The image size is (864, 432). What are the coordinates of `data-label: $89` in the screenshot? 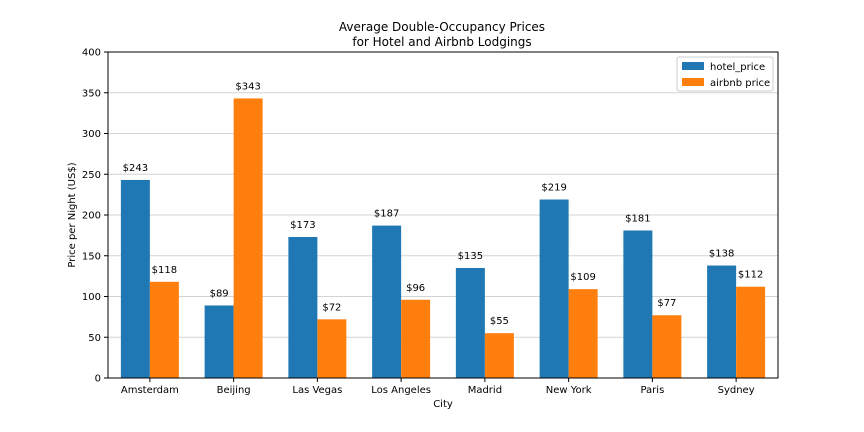 It's located at (219, 293).